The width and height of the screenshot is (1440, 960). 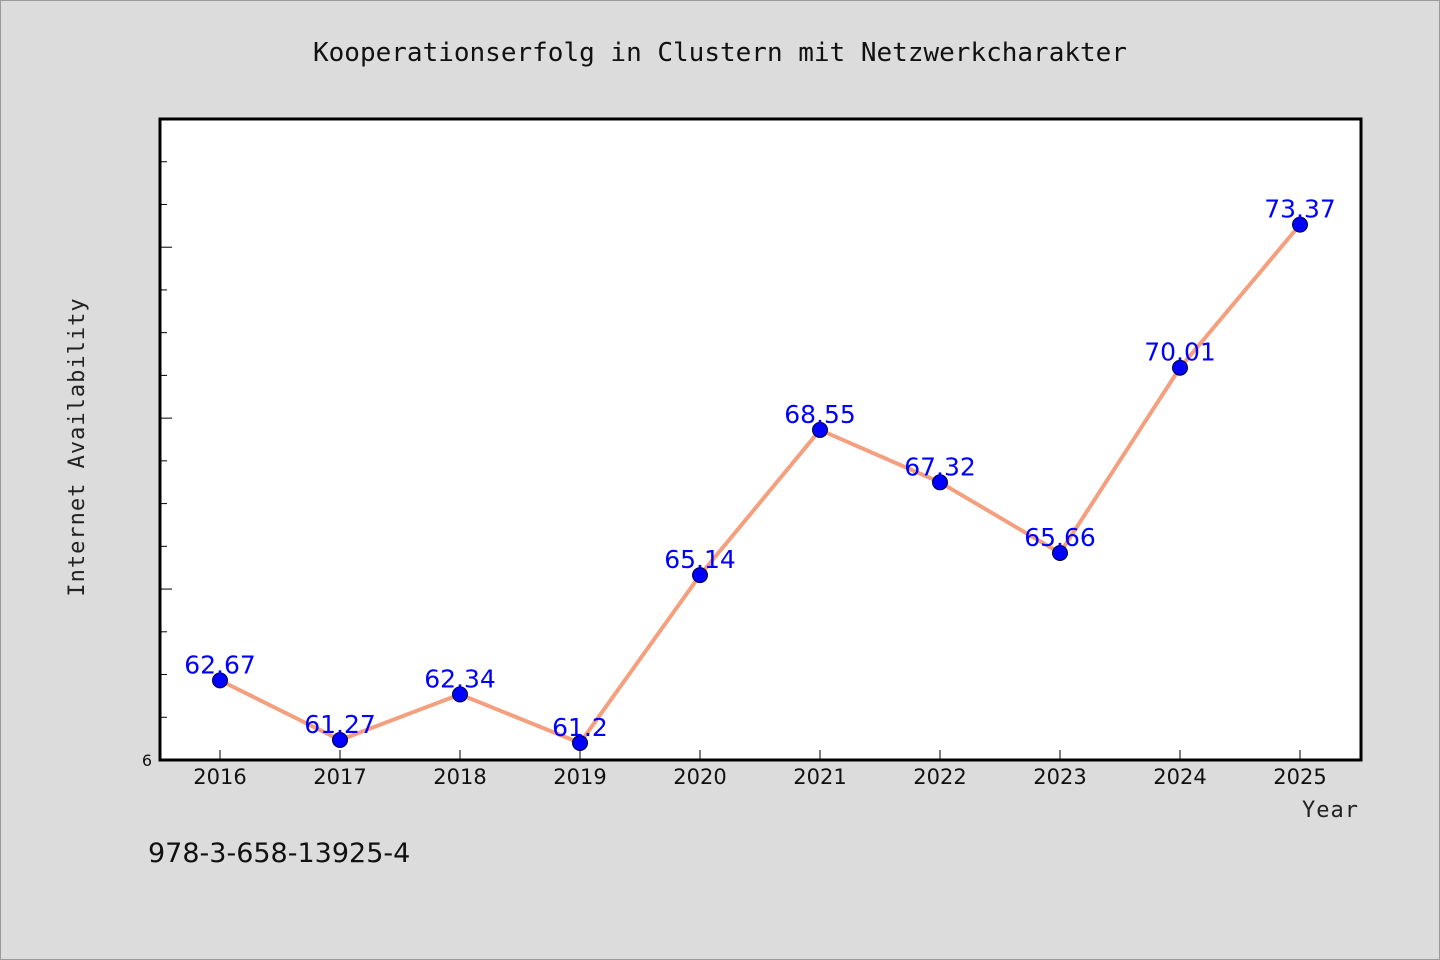 What do you see at coordinates (1180, 352) in the screenshot?
I see `data-label: 70.01` at bounding box center [1180, 352].